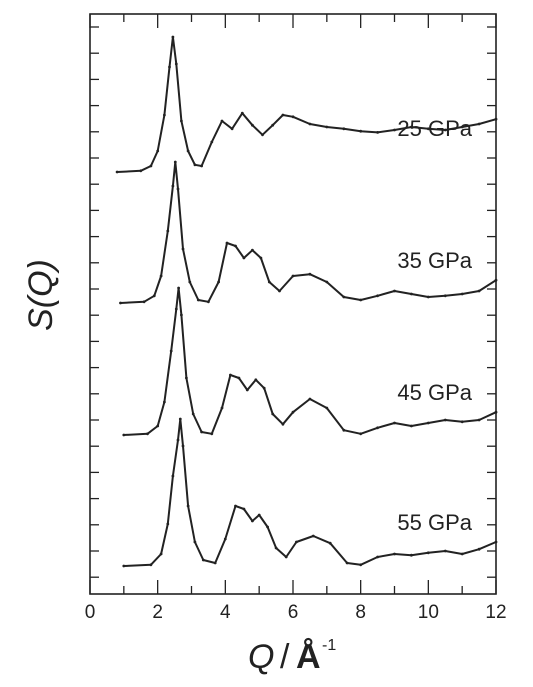 This screenshot has height=687, width=533. Describe the element at coordinates (428, 612) in the screenshot. I see `x-tick-label: 10` at that location.